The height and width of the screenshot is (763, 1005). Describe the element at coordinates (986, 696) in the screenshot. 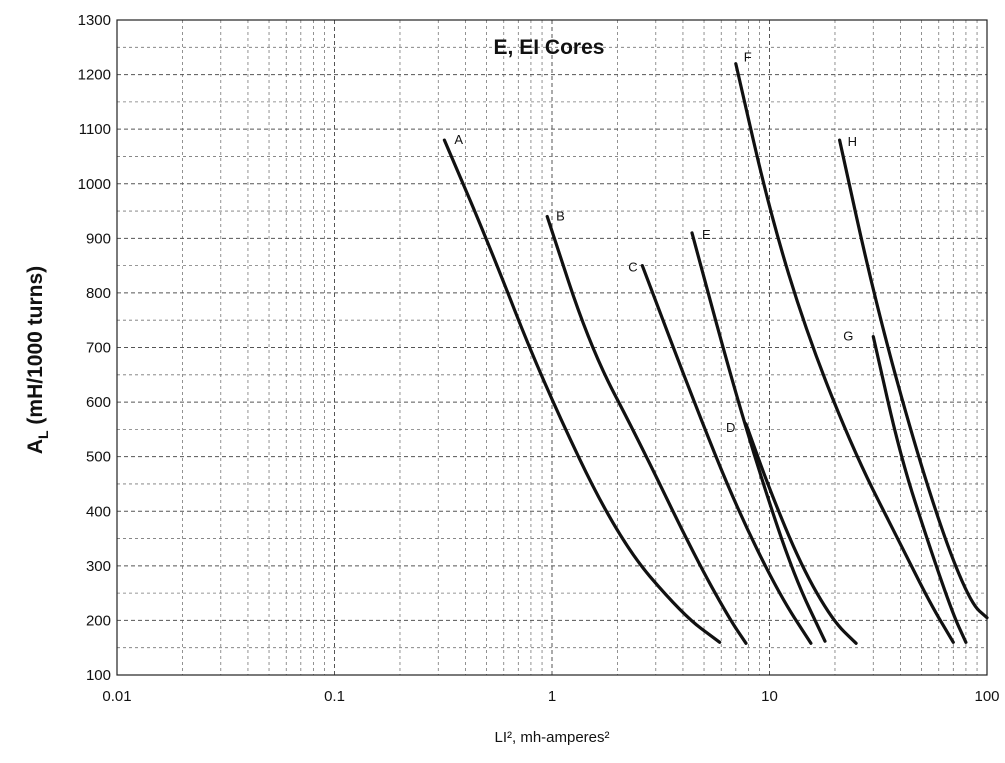

I see `x-tick-label: 100` at that location.